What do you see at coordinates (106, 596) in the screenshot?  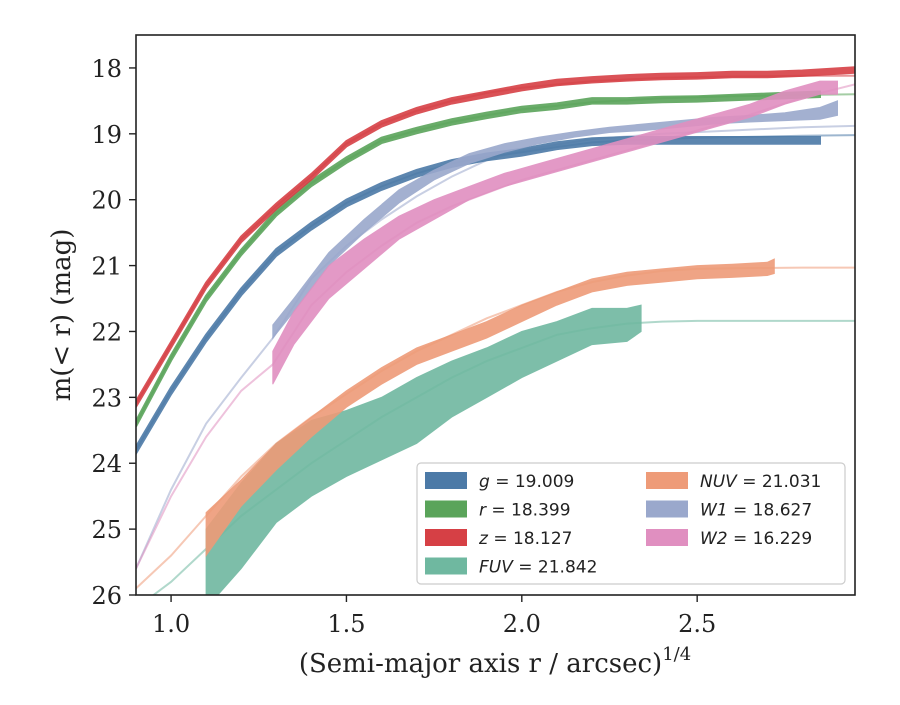 I see `y-tick-label: 26` at bounding box center [106, 596].